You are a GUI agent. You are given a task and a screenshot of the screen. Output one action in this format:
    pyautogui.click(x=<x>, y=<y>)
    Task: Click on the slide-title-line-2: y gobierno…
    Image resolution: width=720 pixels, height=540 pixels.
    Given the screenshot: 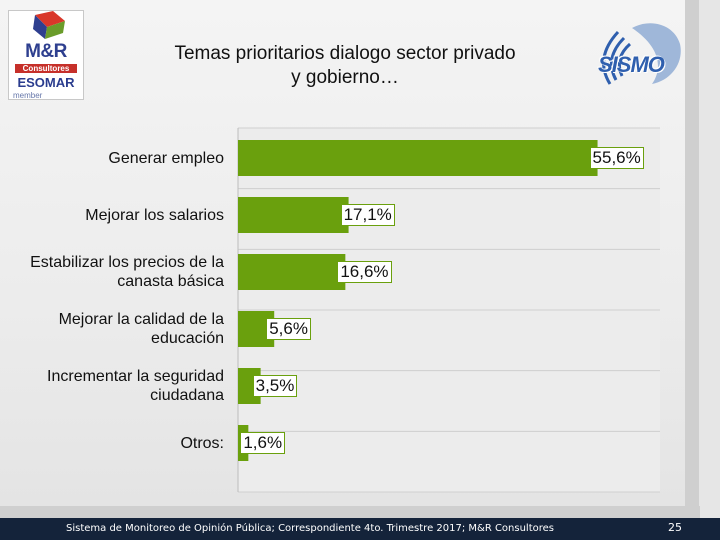 What is the action you would take?
    pyautogui.click(x=345, y=77)
    